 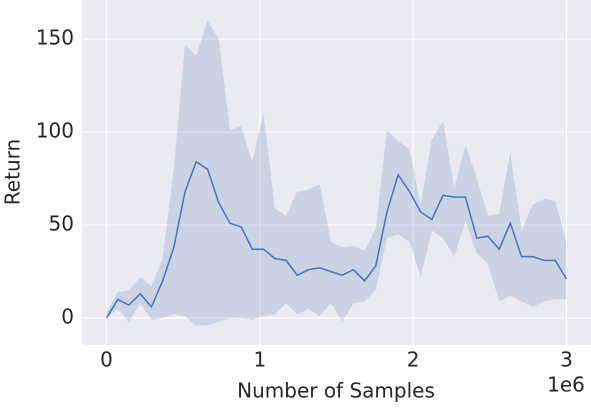 I want to click on x-axis-label: Number of Samples, so click(x=336, y=391).